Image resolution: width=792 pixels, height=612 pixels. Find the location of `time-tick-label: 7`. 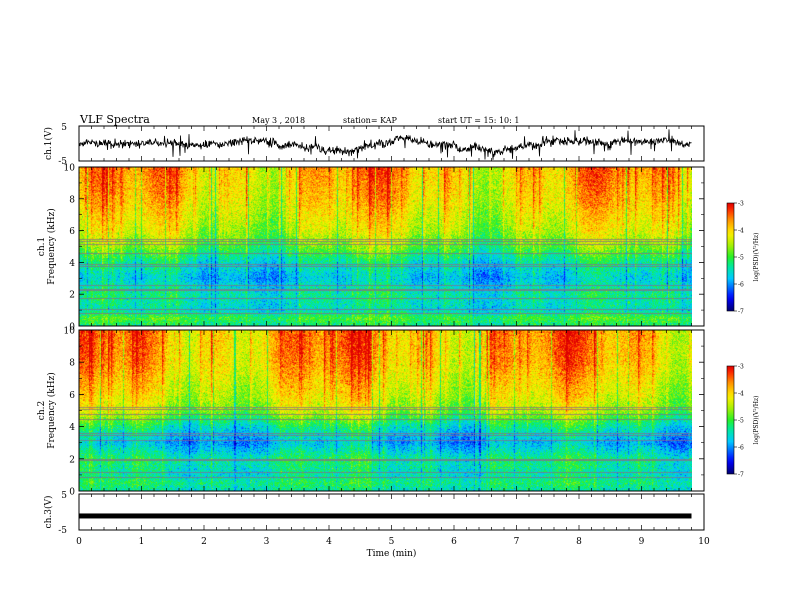

time-tick-label: 7 is located at coordinates (517, 542).